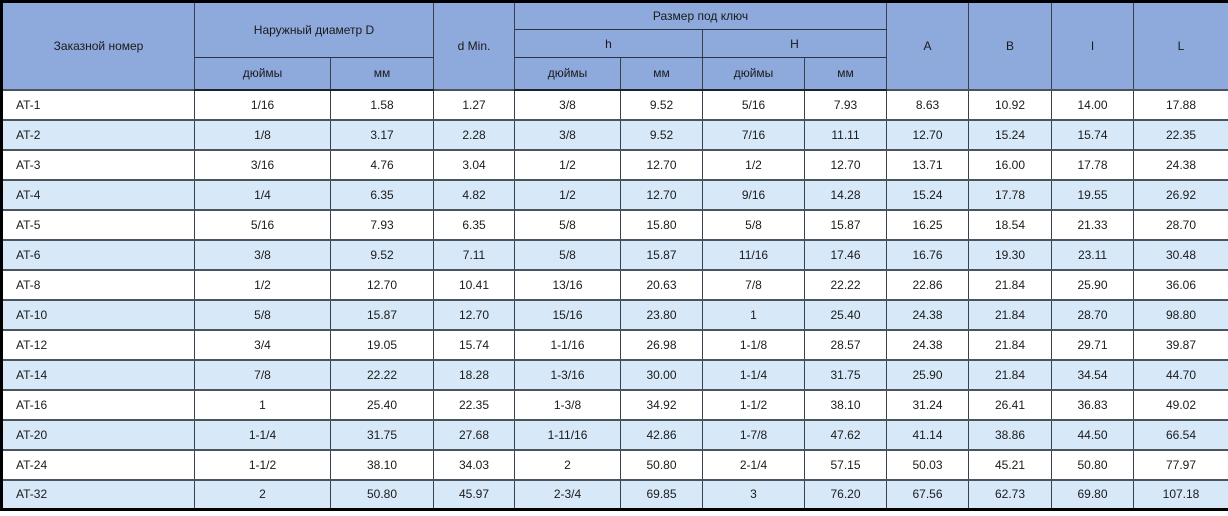  Describe the element at coordinates (98, 164) in the screenshot. I see `order-number-cell: AT-3` at that location.